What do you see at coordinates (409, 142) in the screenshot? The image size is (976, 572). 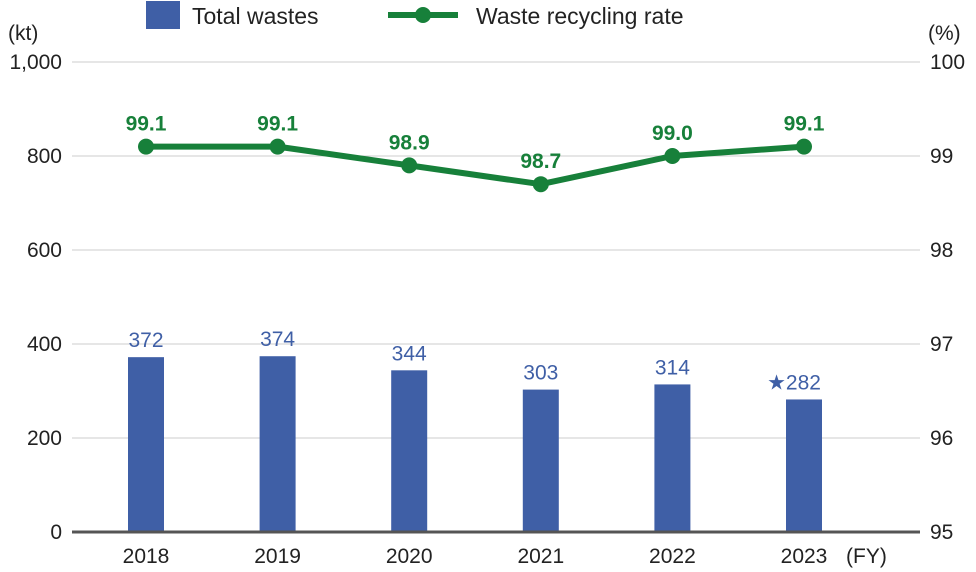 I see `recycling-rate-label: 98.9` at bounding box center [409, 142].